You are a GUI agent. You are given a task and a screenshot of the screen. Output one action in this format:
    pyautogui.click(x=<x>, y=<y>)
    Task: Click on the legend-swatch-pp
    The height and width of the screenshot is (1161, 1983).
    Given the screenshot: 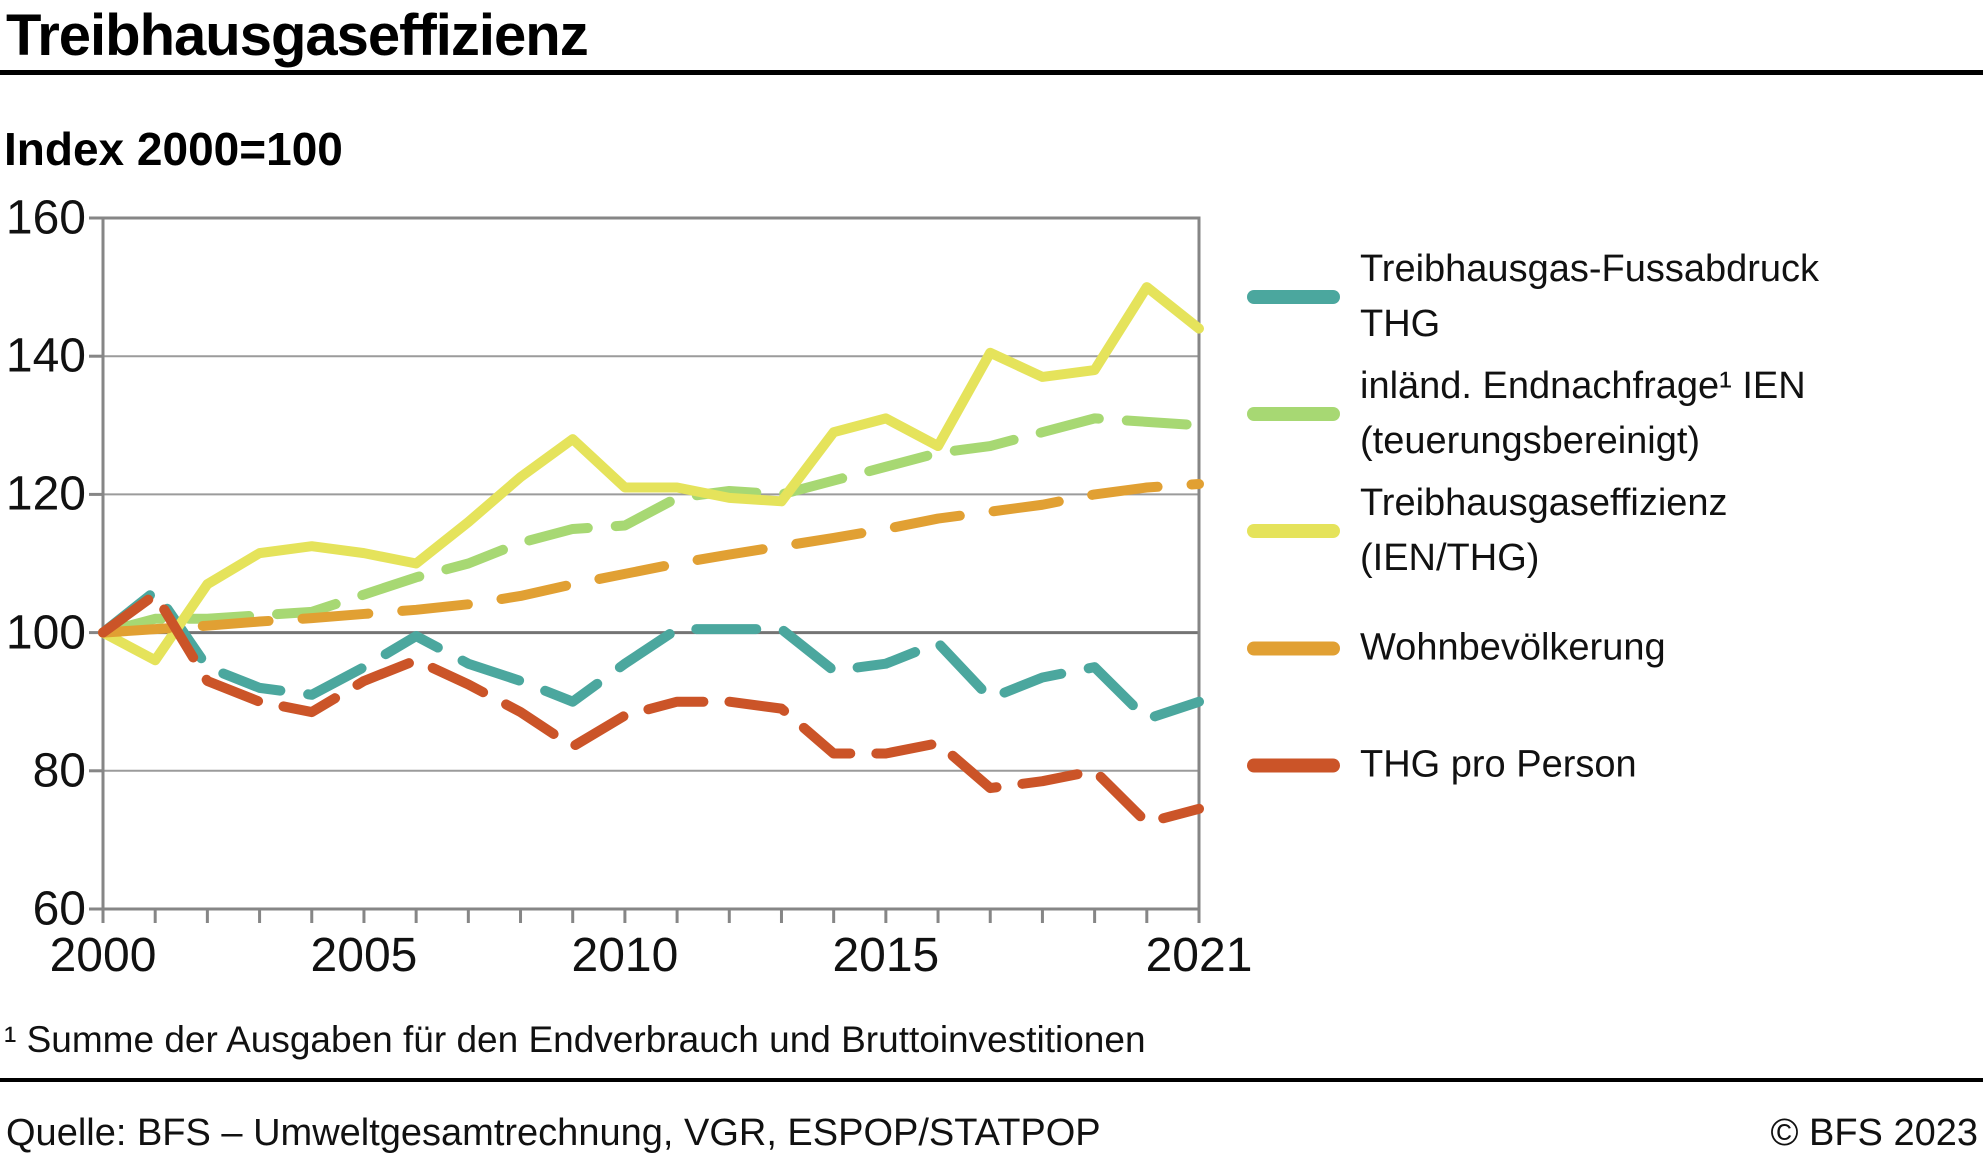 What is the action you would take?
    pyautogui.click(x=1293, y=765)
    